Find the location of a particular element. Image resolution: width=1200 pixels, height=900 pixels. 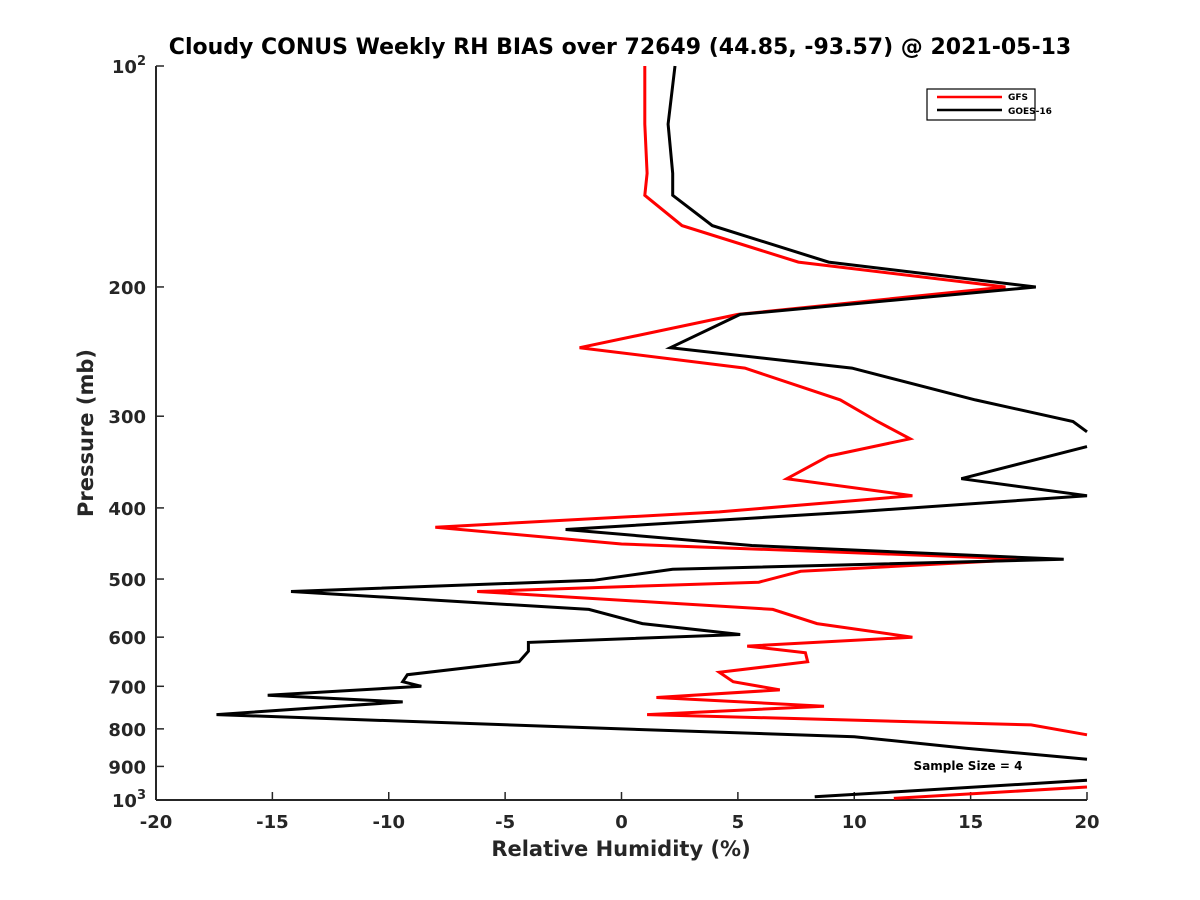

y-tick-label: 700 is located at coordinates (127, 687).